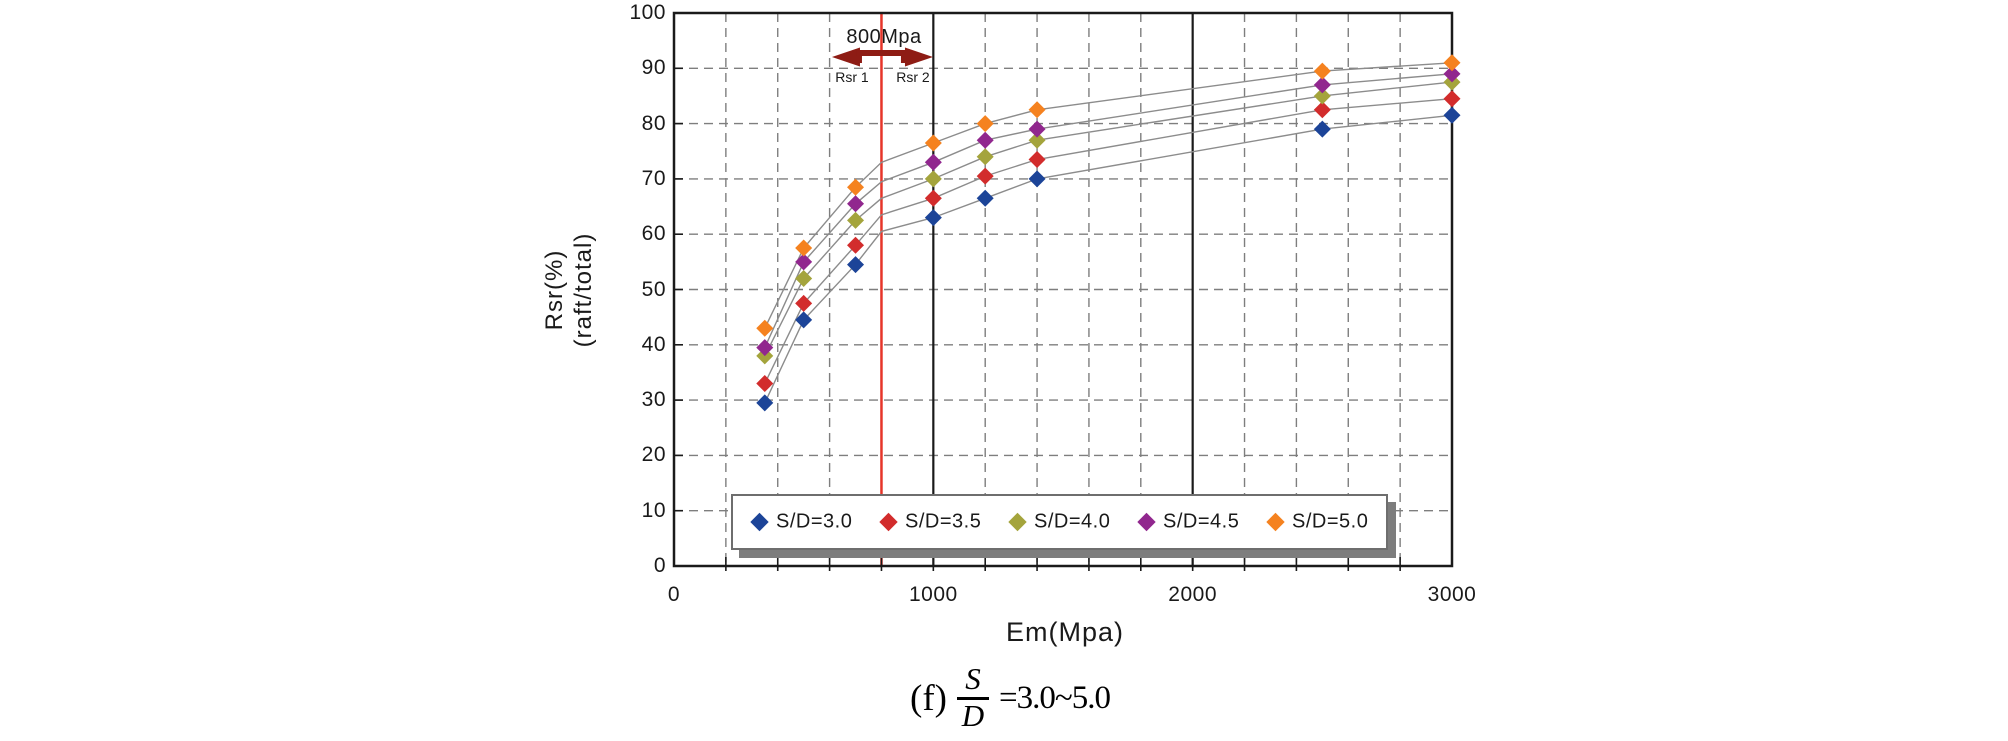 The width and height of the screenshot is (2008, 741). I want to click on caption-prefix: (f), so click(928, 698).